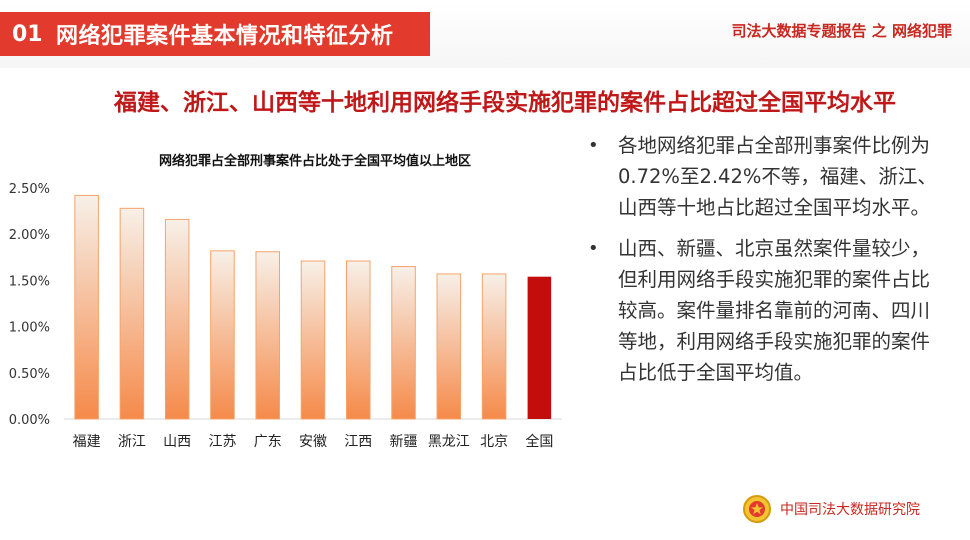 The width and height of the screenshot is (970, 540). I want to click on headline-wrap: 福建、浙江、山西等十地利用网络手段实施犯罪的案件占比超过全国平均水平, so click(485, 100).